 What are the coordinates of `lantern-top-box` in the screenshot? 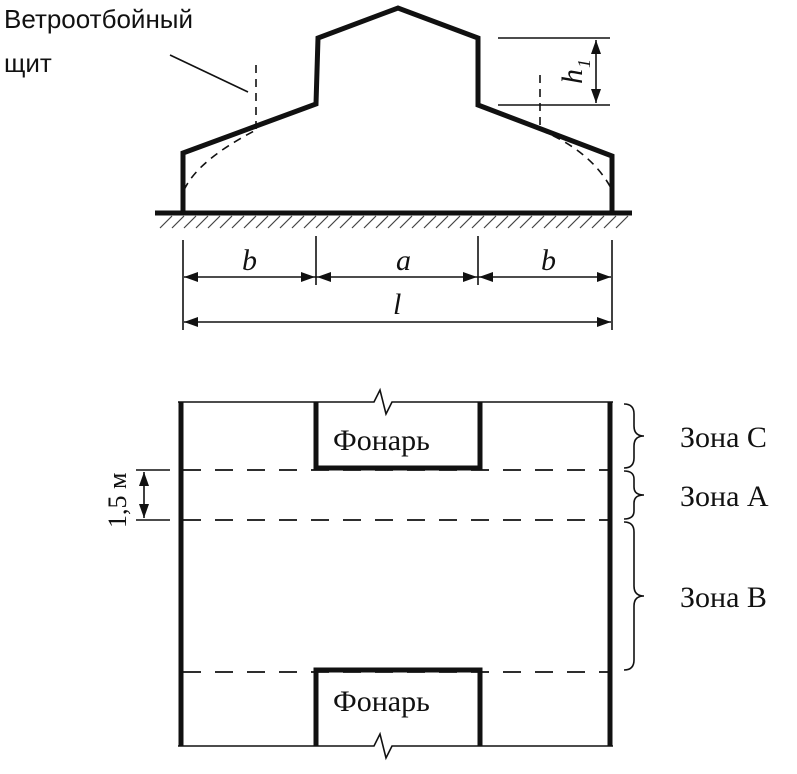 It's located at (398, 436).